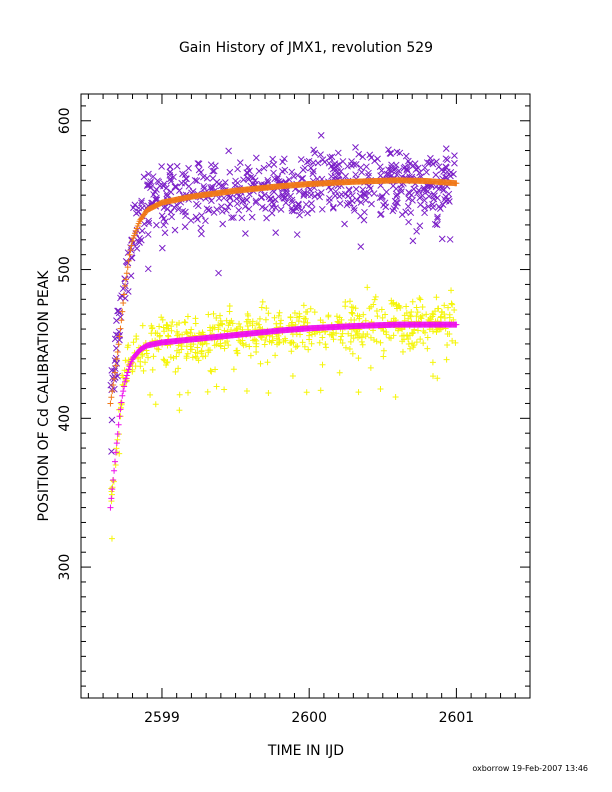 Image resolution: width=612 pixels, height=792 pixels. Describe the element at coordinates (65, 567) in the screenshot. I see `y-tick-label: 300` at that location.